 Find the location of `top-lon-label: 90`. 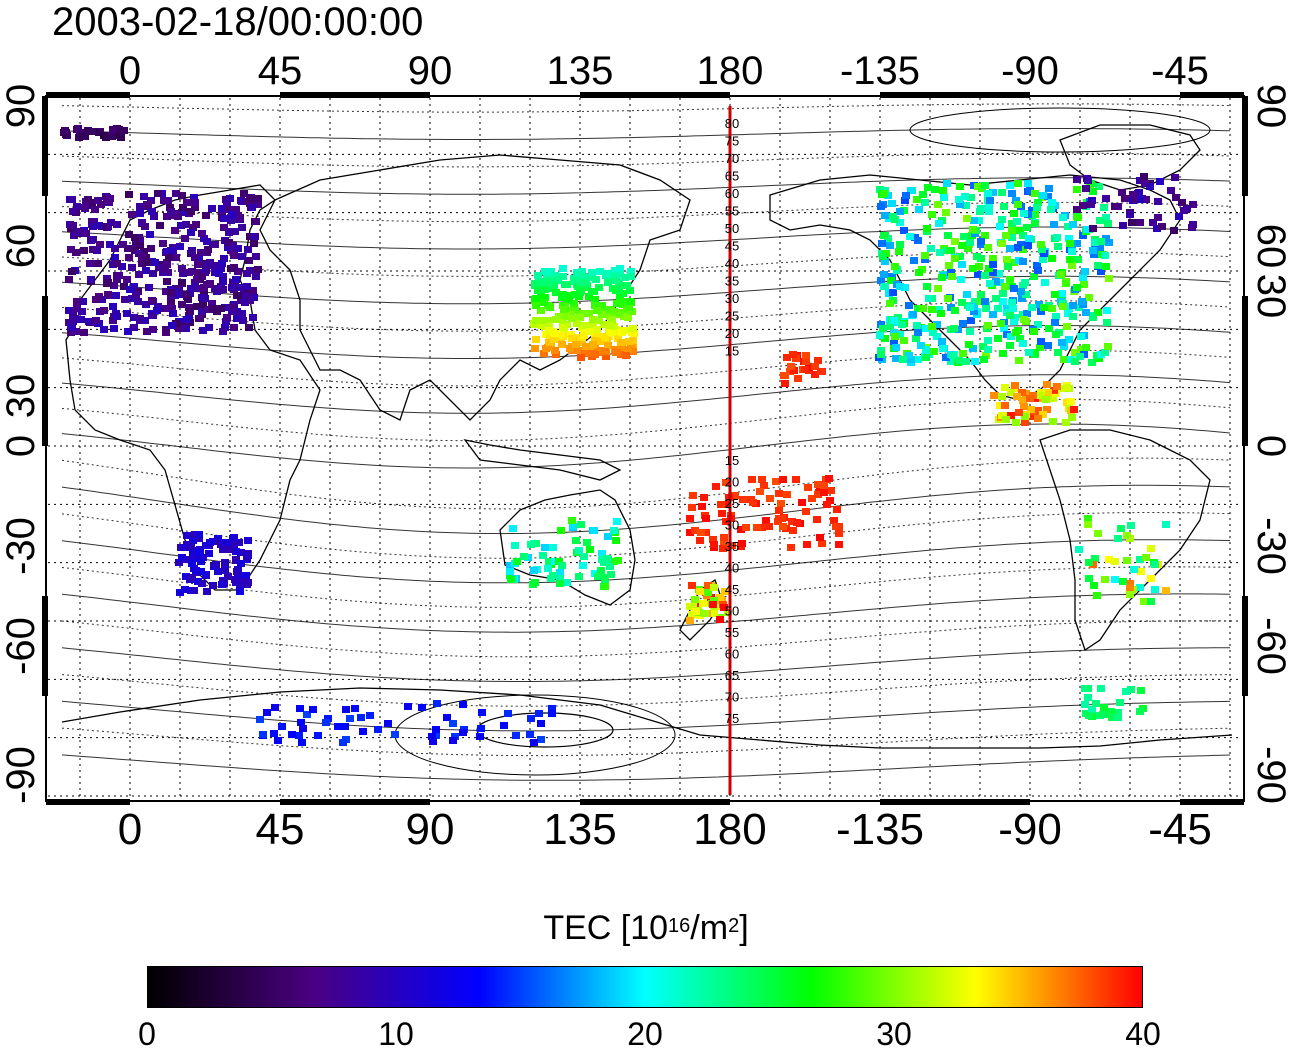

top-lon-label: 90 is located at coordinates (430, 71).